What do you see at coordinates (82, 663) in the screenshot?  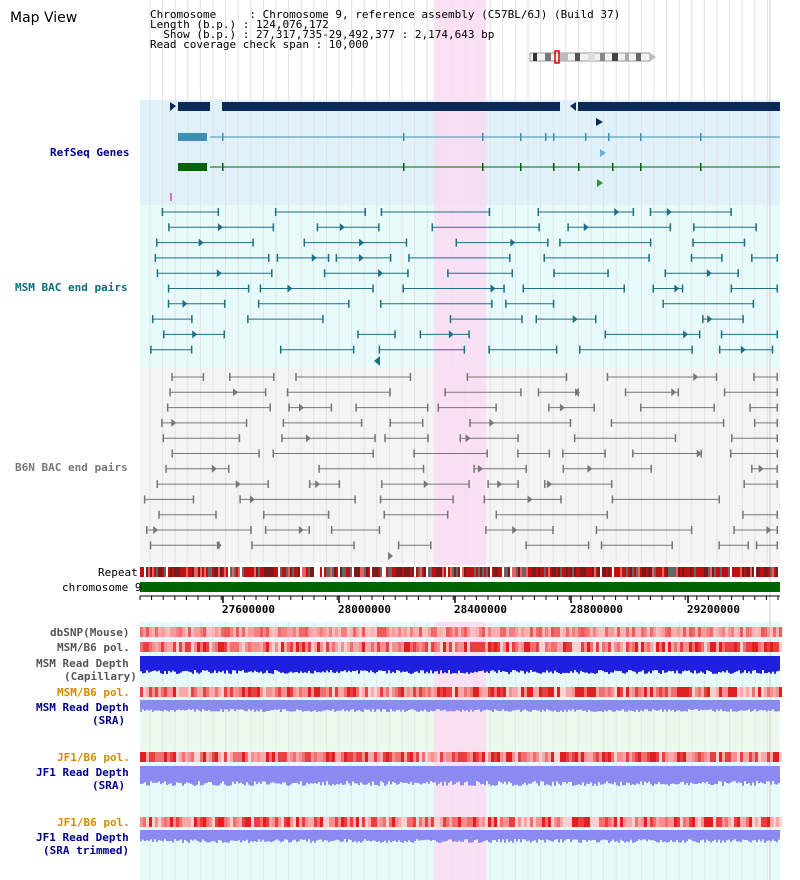 I see `track-label-msm-depth-cap: MSM Read Depth` at bounding box center [82, 663].